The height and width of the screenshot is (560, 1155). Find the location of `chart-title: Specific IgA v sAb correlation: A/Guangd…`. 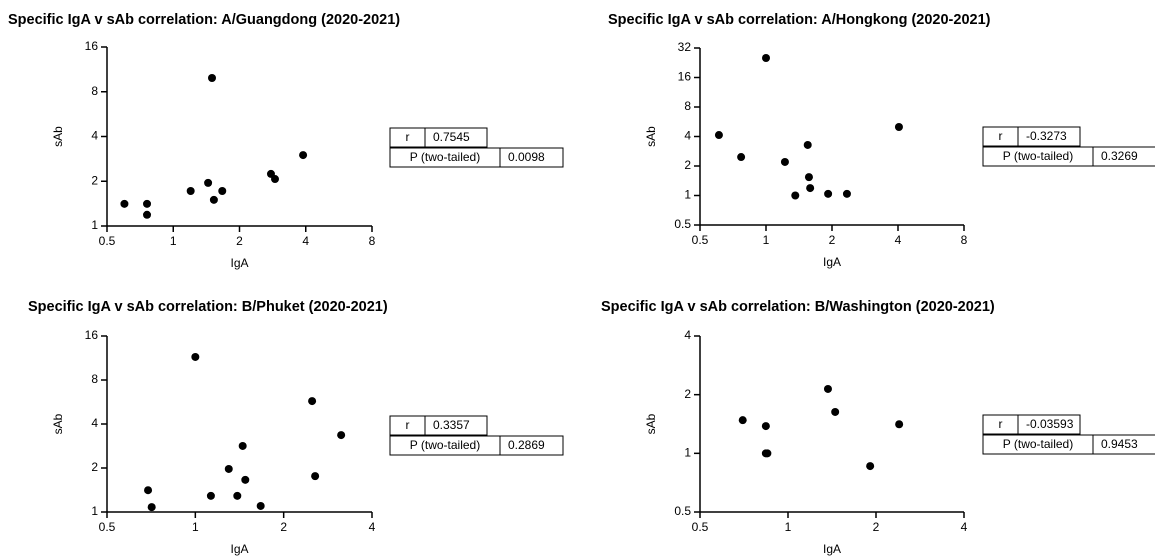

chart-title: Specific IgA v sAb correlation: A/Guangd… is located at coordinates (204, 20).